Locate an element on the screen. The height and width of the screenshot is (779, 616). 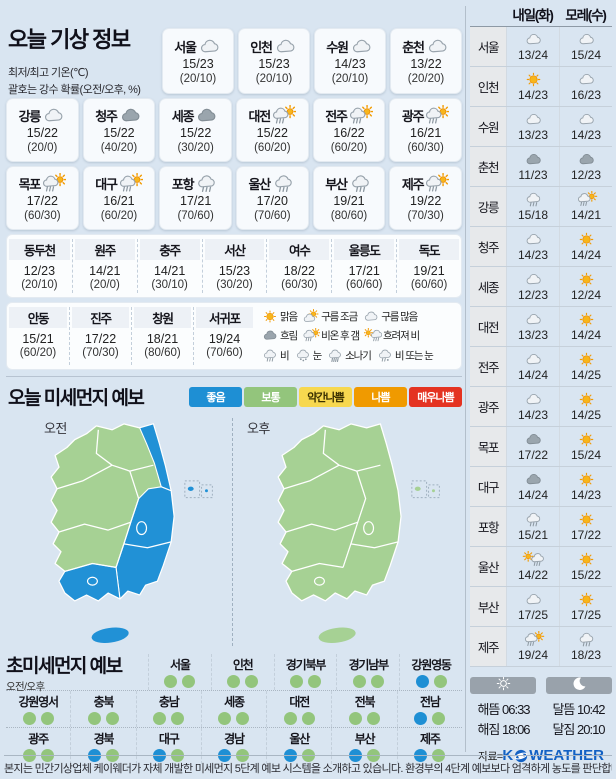
city-name: 광주 is located at coordinates (488, 406).